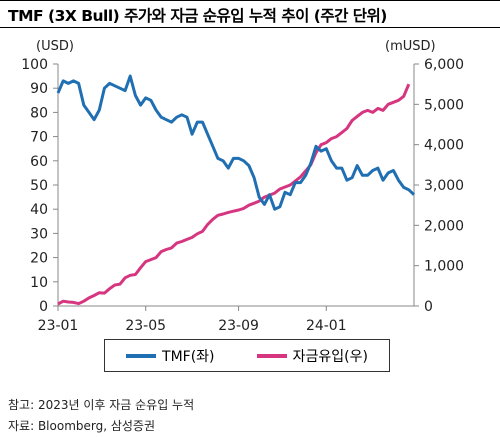 Image resolution: width=500 pixels, height=437 pixels. What do you see at coordinates (39, 283) in the screenshot?
I see `left-tick-label: 10` at bounding box center [39, 283].